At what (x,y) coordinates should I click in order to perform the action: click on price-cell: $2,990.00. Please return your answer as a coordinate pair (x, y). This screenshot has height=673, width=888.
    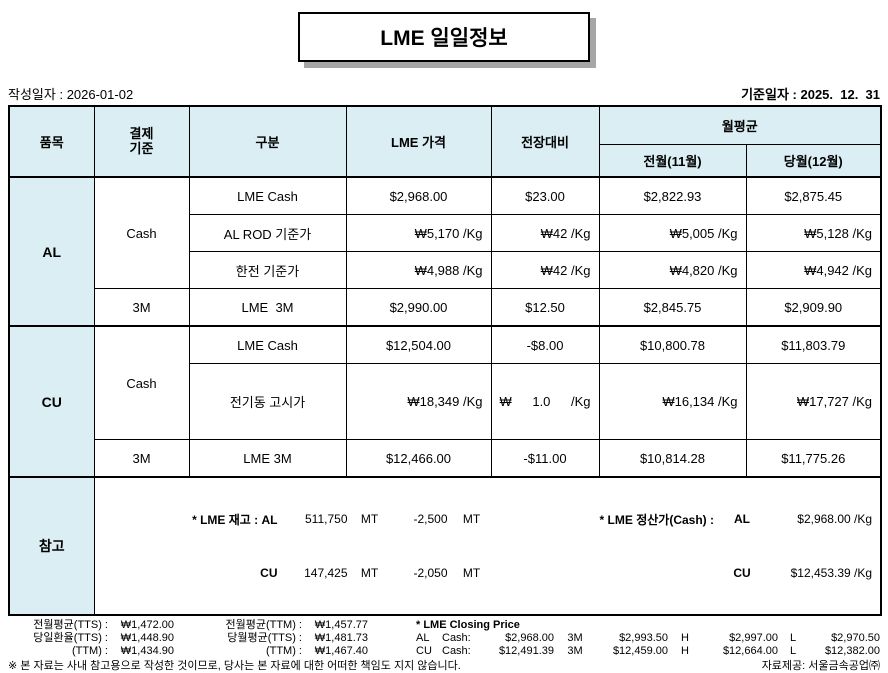
    Looking at the image, I should click on (418, 307).